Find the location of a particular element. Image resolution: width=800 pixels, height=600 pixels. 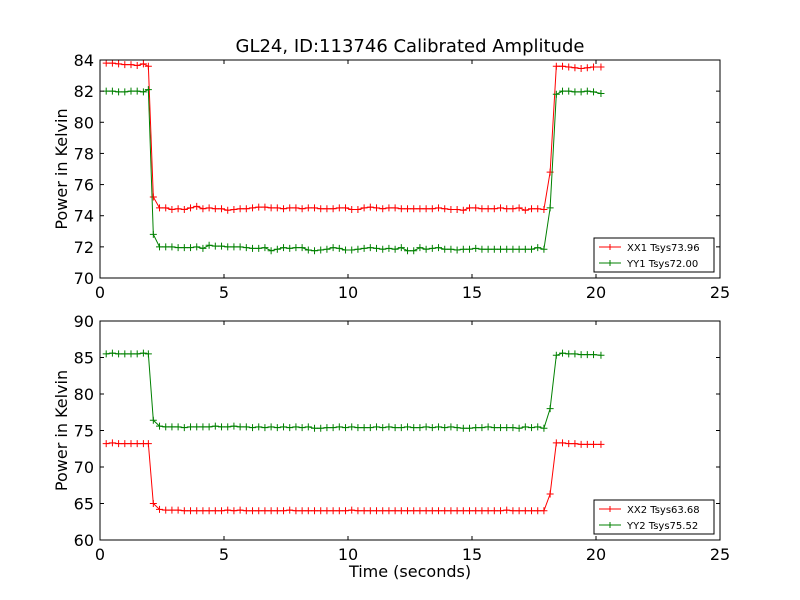

y-tick-label: 85 is located at coordinates (84, 358).